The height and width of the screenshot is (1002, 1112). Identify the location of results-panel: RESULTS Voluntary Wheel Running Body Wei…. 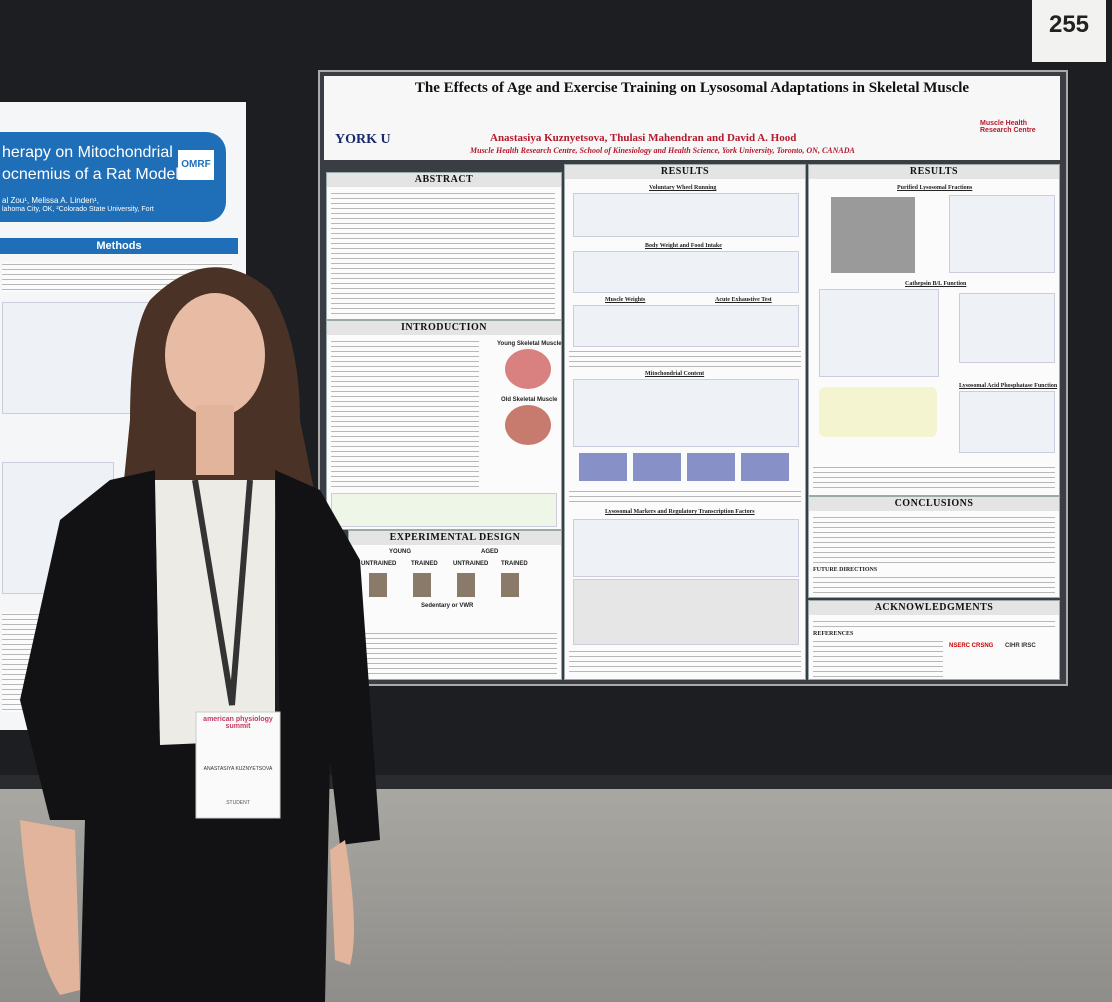
(685, 422).